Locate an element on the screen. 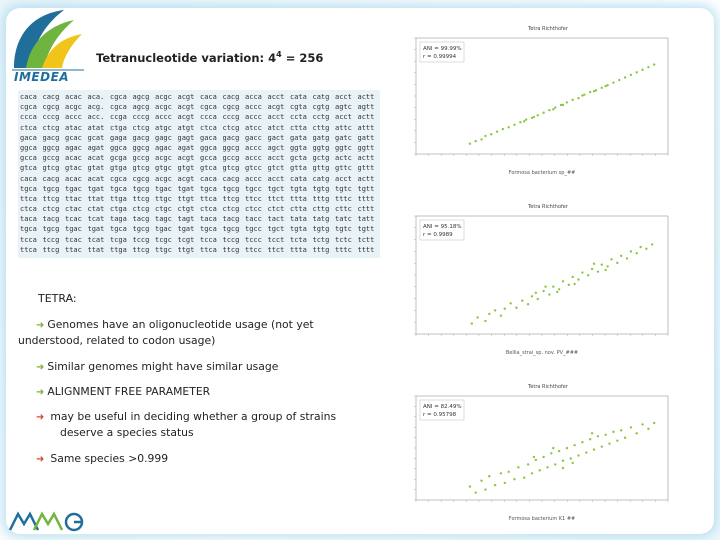  table-cell: ttct is located at coordinates (276, 198).